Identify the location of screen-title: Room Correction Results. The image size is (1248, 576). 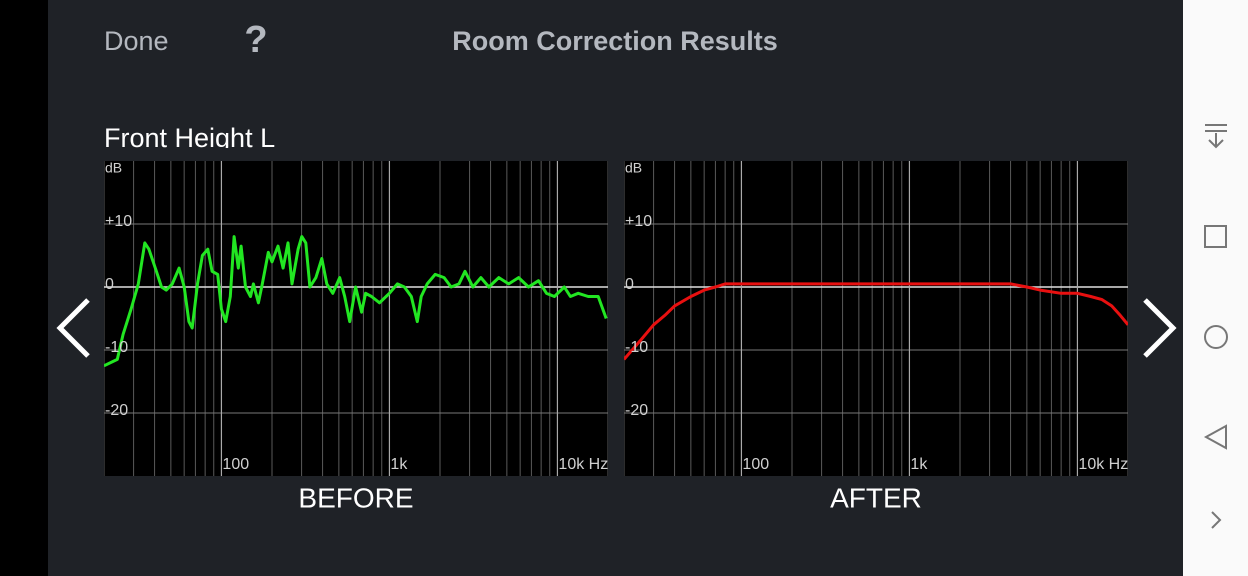
(615, 41).